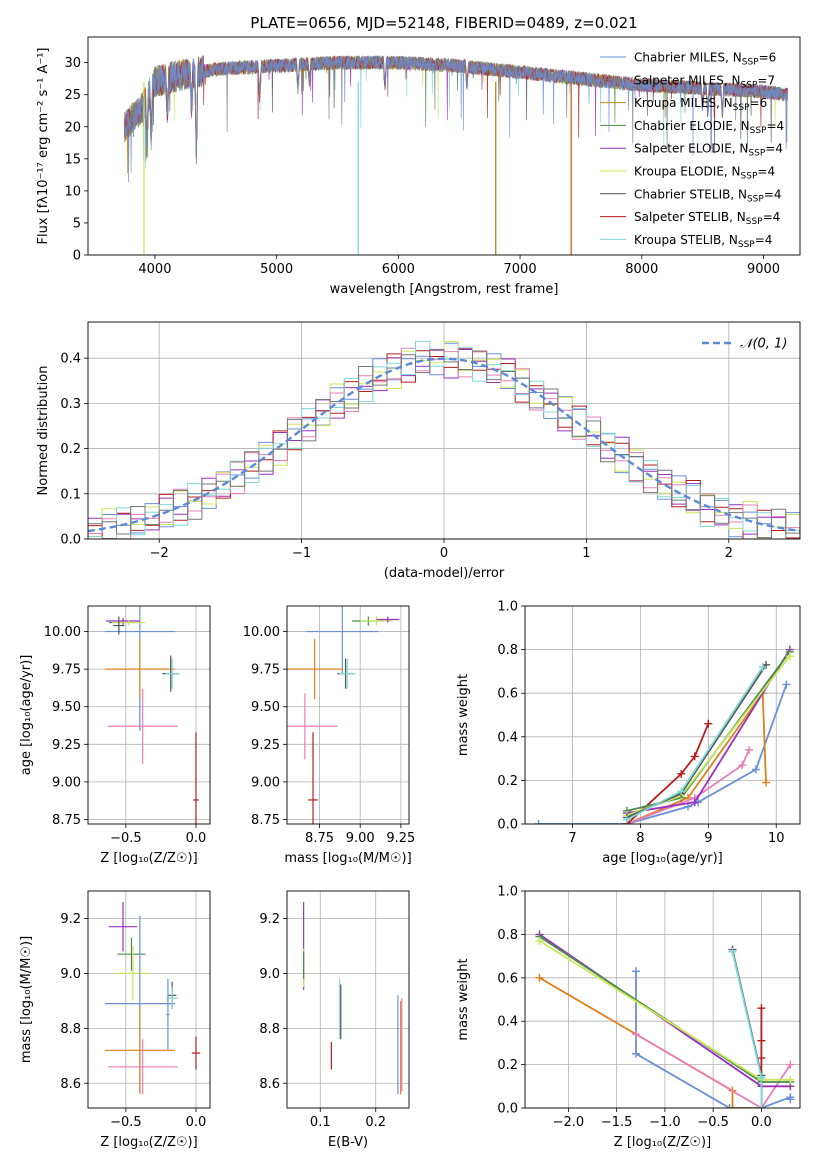 The width and height of the screenshot is (819, 1170). I want to click on legend-label: Salpeter STELIB, NSSP=4, so click(707, 218).